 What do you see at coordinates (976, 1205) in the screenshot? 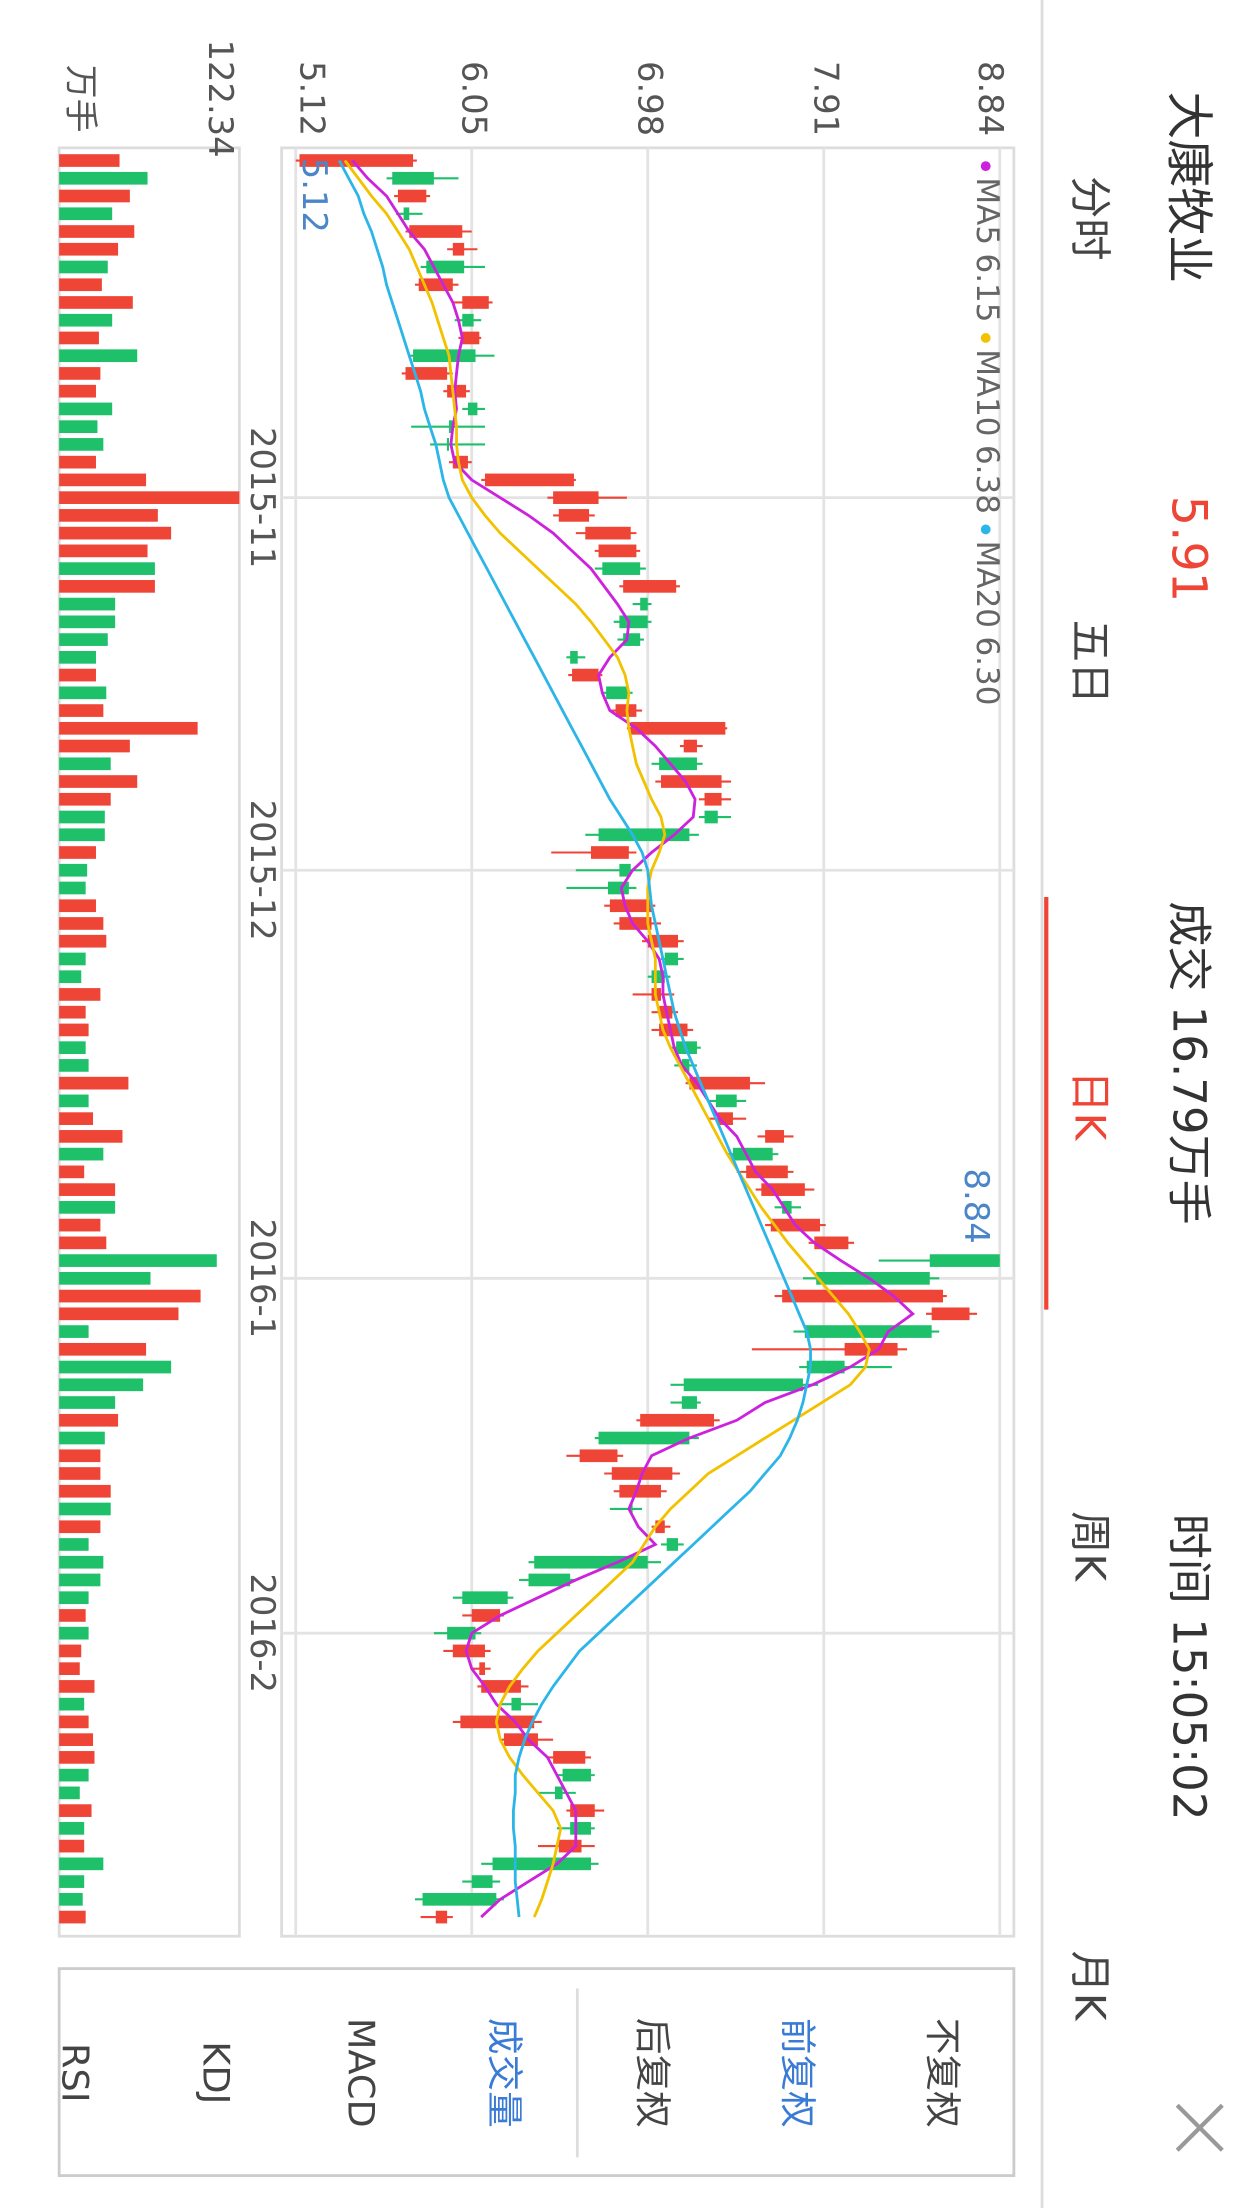
I see `max-label: 8.84` at bounding box center [976, 1205].